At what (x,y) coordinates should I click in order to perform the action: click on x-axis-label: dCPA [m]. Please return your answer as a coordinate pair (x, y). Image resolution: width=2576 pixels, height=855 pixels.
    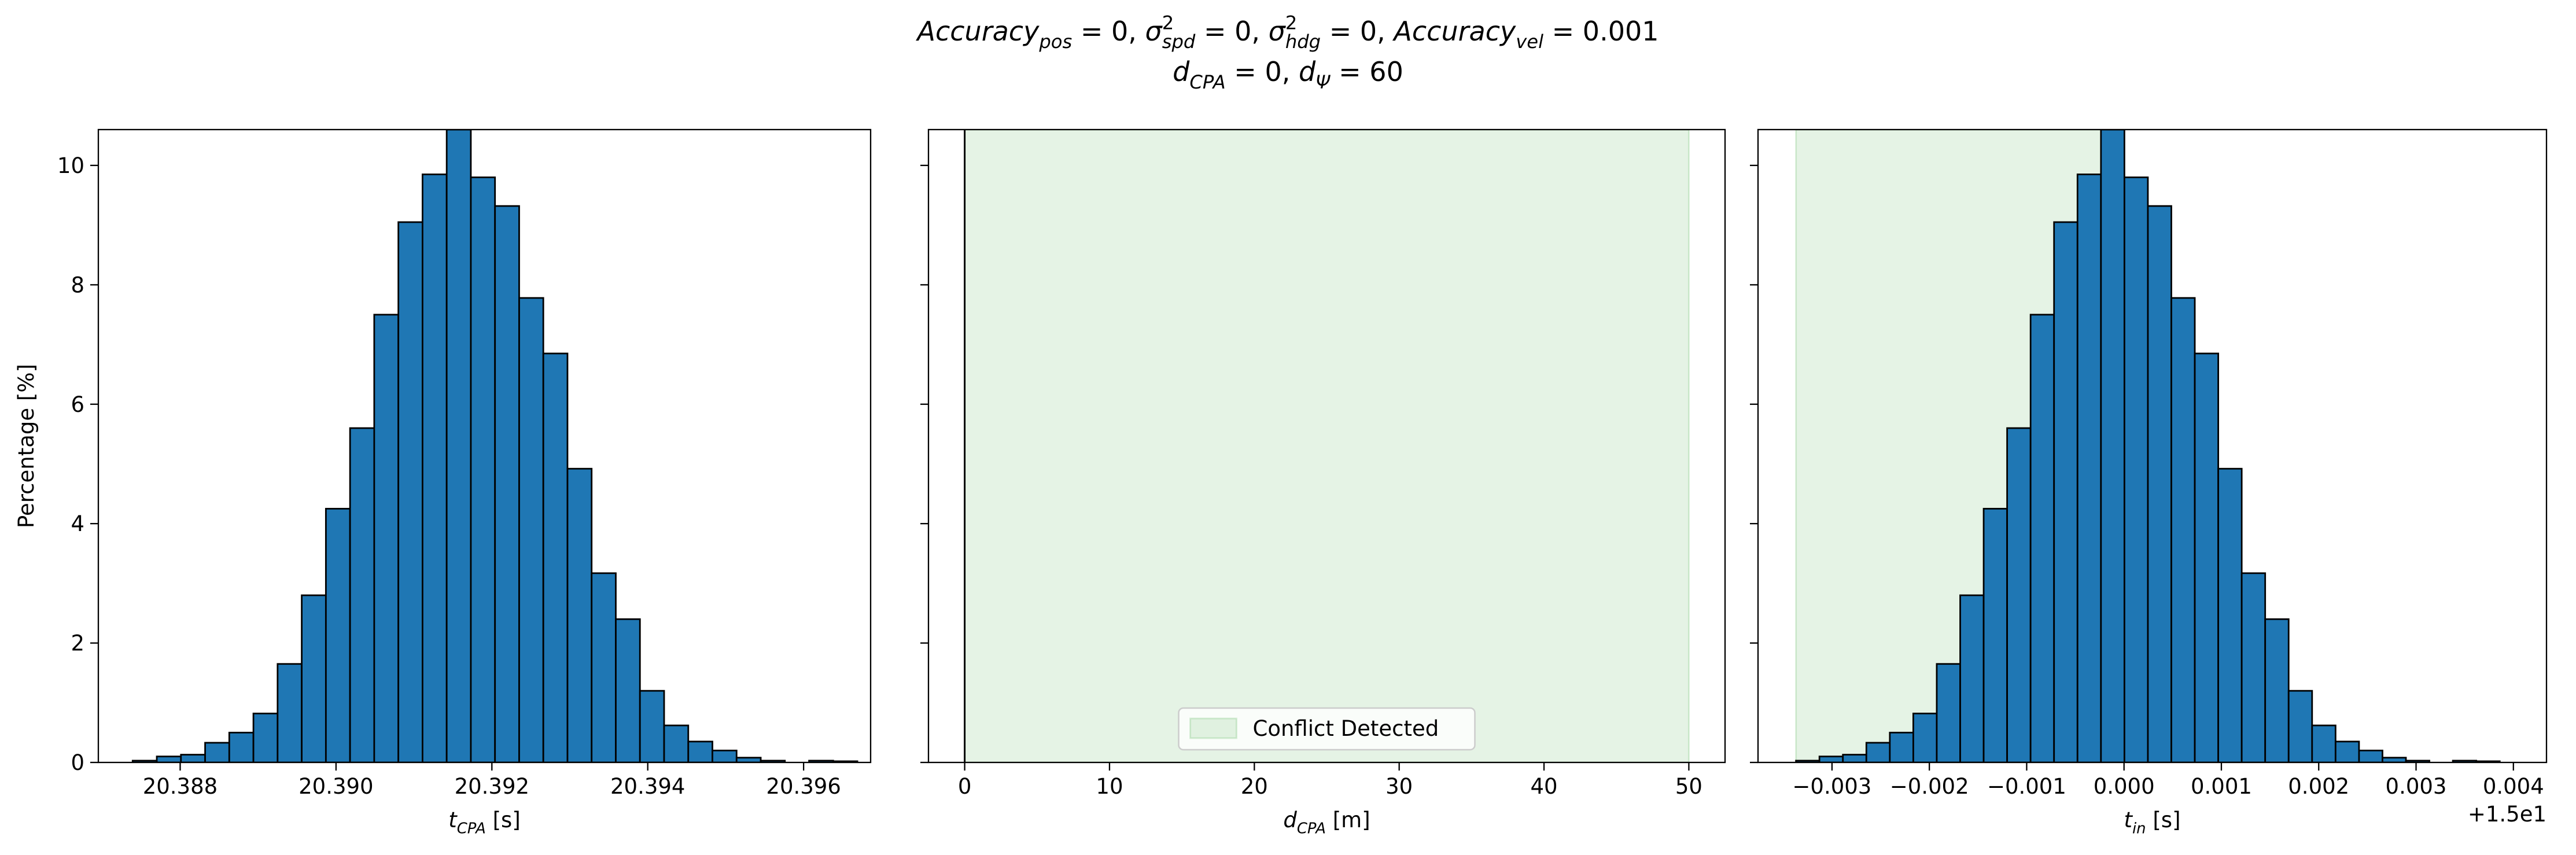
    Looking at the image, I should click on (1326, 822).